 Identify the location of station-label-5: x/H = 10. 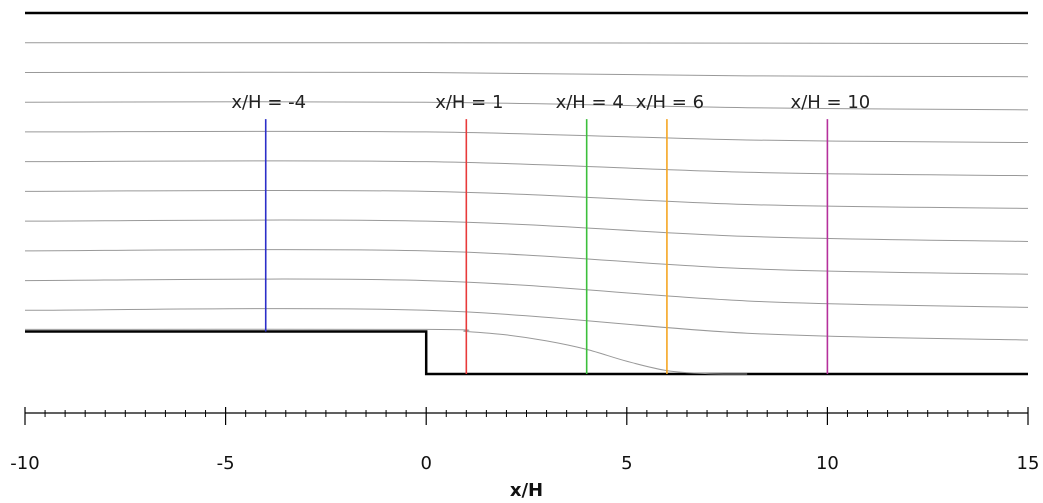
(831, 102).